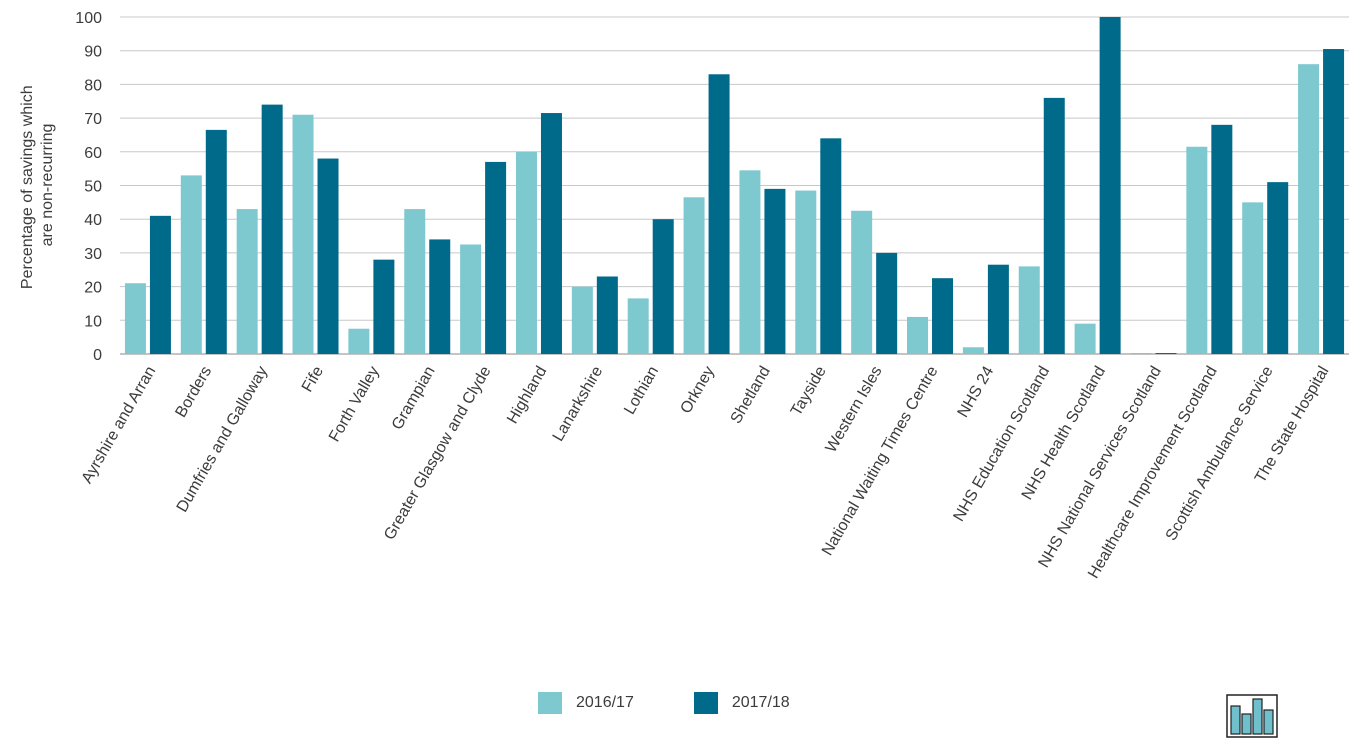 The width and height of the screenshot is (1349, 742). I want to click on x-category-label: Scottish Ambulance Service, so click(1220, 453).